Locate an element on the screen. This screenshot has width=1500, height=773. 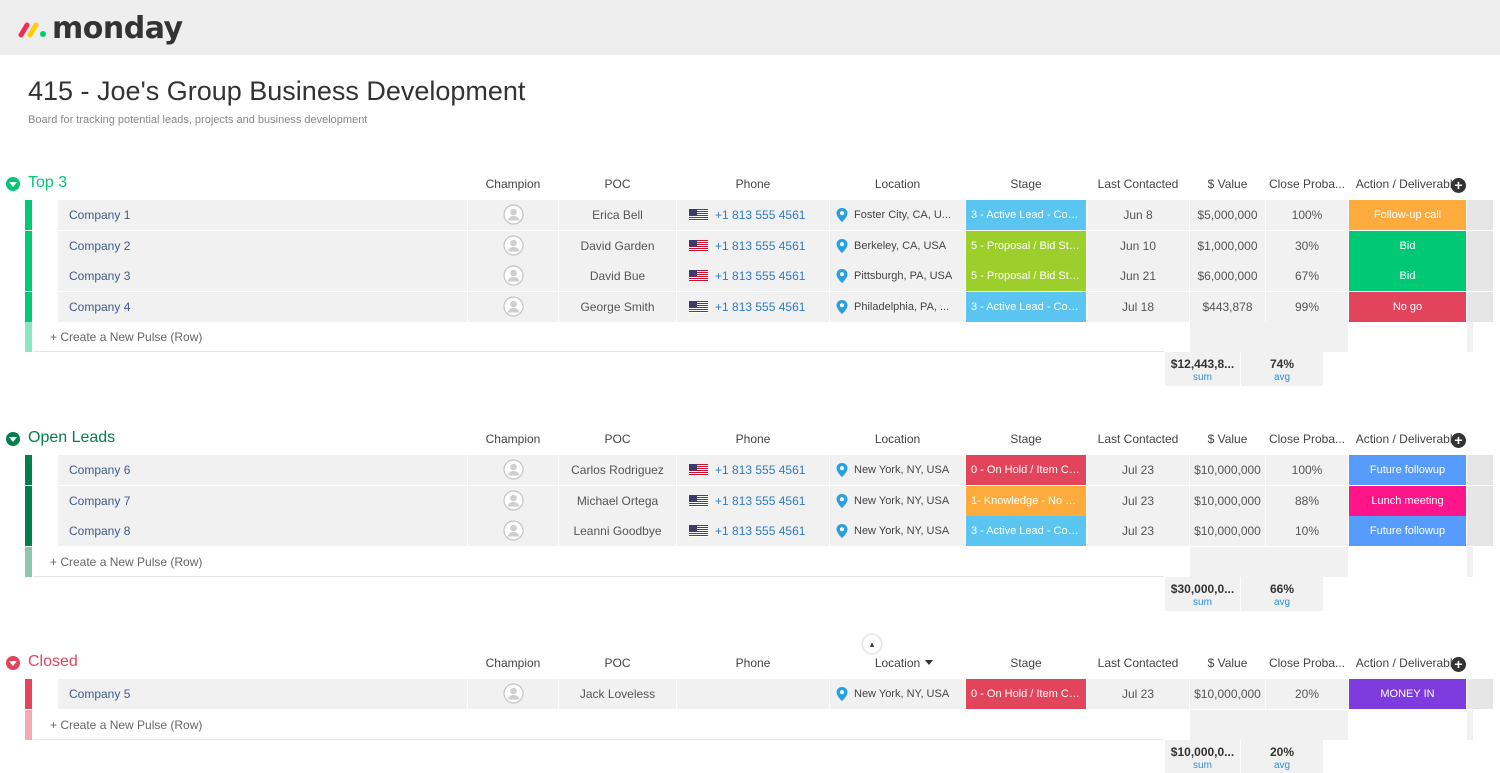
item-name: Company 8 is located at coordinates (262, 531).